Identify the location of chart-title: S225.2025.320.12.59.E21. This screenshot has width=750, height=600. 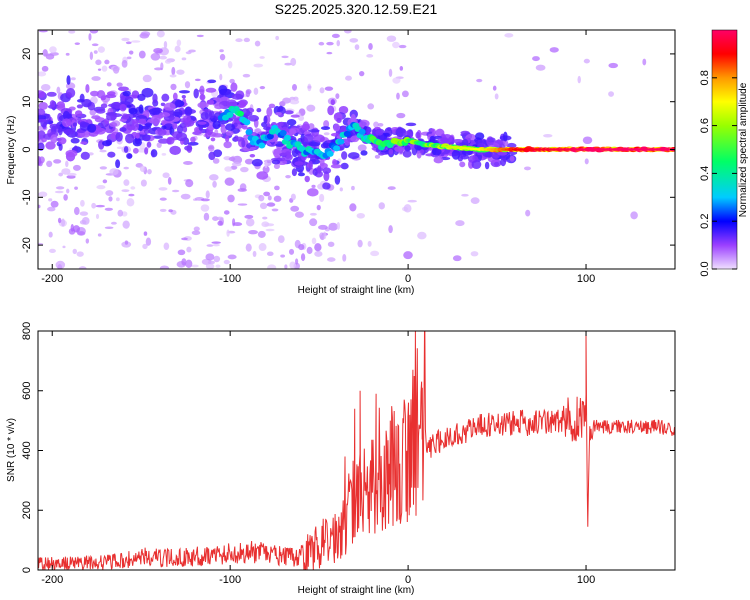
(356, 9).